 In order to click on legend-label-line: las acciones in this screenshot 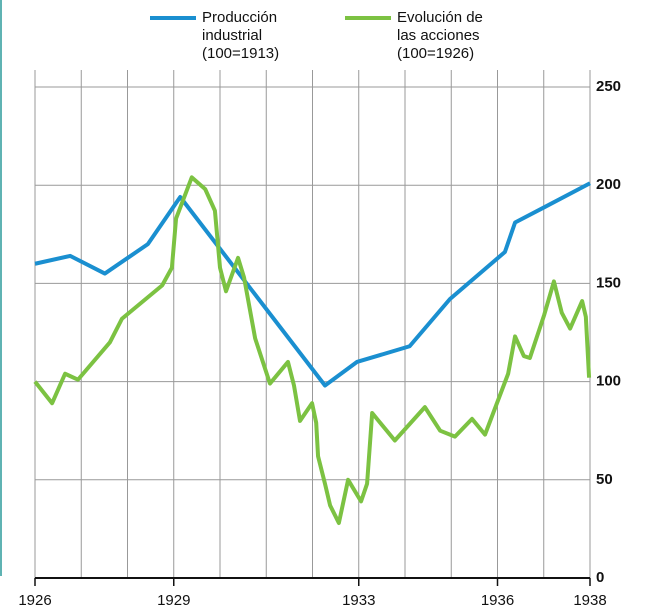, I will do `click(438, 35)`.